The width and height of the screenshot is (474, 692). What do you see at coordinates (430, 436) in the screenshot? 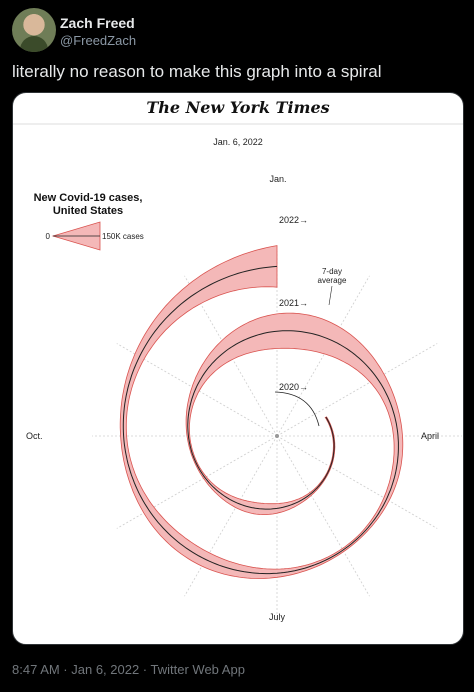
I see `month-label-april: April` at bounding box center [430, 436].